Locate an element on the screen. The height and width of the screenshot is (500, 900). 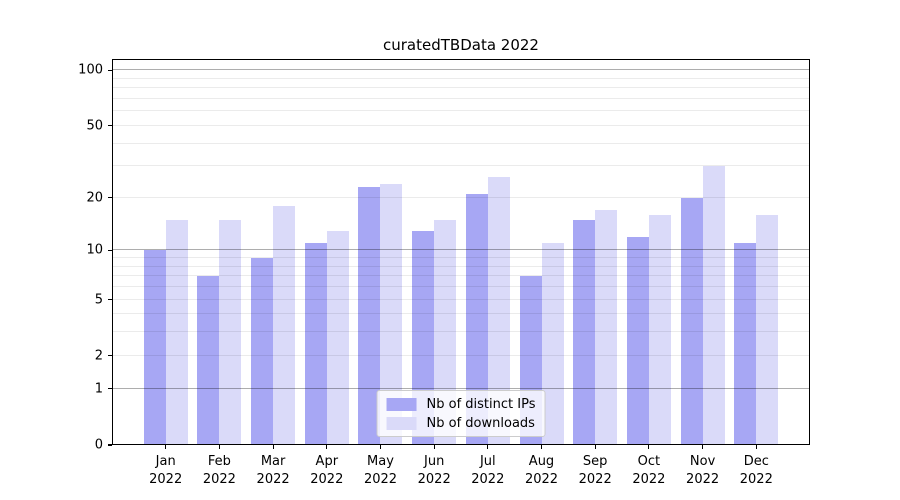
x-tick-month: Aug is located at coordinates (541, 461).